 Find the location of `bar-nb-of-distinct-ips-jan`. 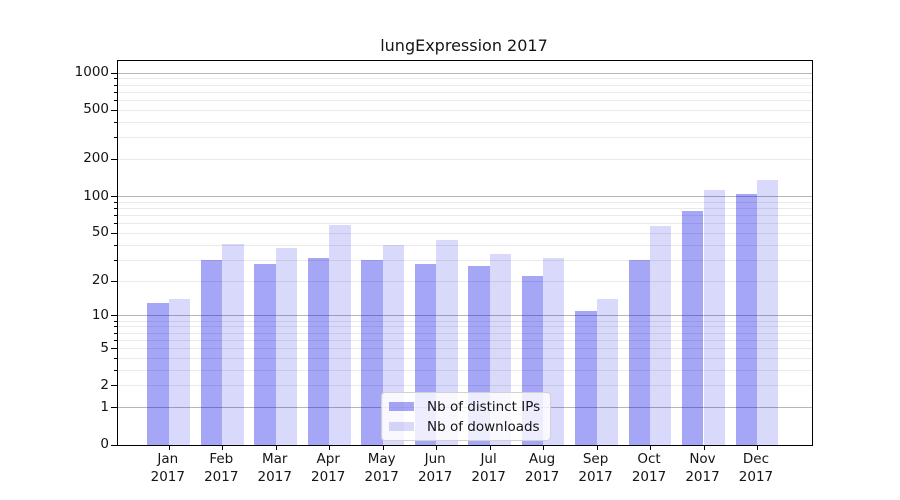

bar-nb-of-distinct-ips-jan is located at coordinates (158, 373).